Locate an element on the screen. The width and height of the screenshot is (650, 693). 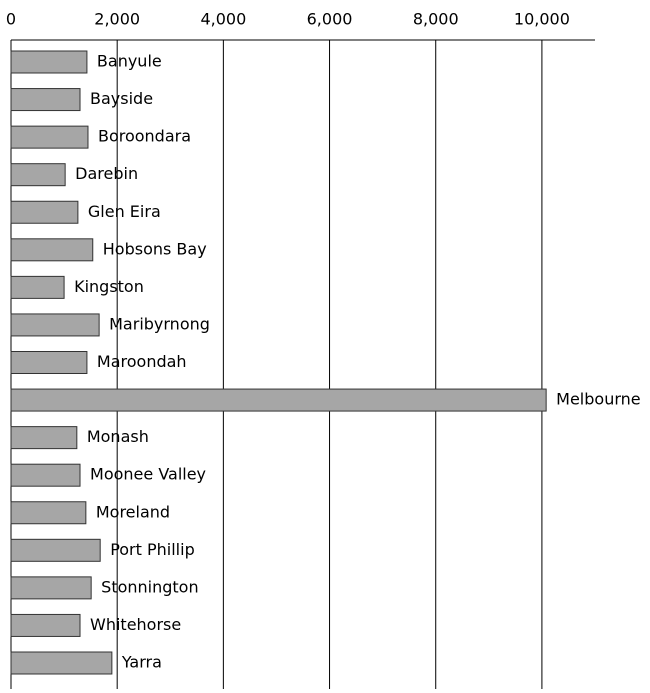
category-label: Moreland is located at coordinates (133, 511).